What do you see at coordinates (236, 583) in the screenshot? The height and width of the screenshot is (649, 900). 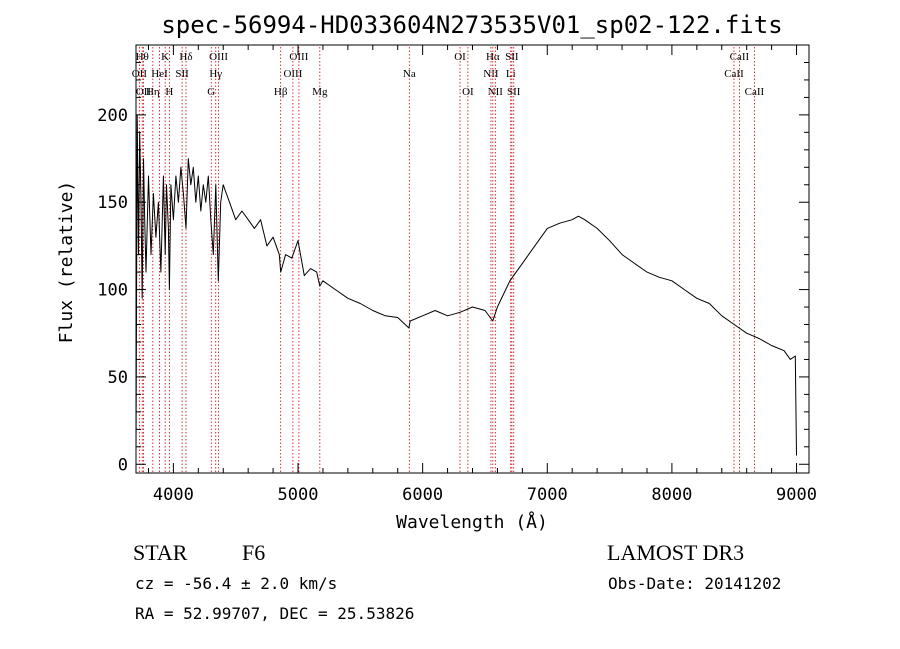 I see `redshift-cz: cz = -56.4 ± 2.0 km/s` at bounding box center [236, 583].